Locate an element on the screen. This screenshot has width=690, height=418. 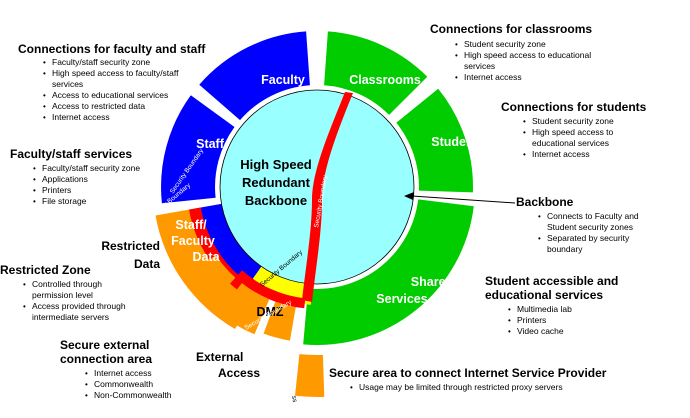
center-label-line1: High Speed is located at coordinates (276, 164).